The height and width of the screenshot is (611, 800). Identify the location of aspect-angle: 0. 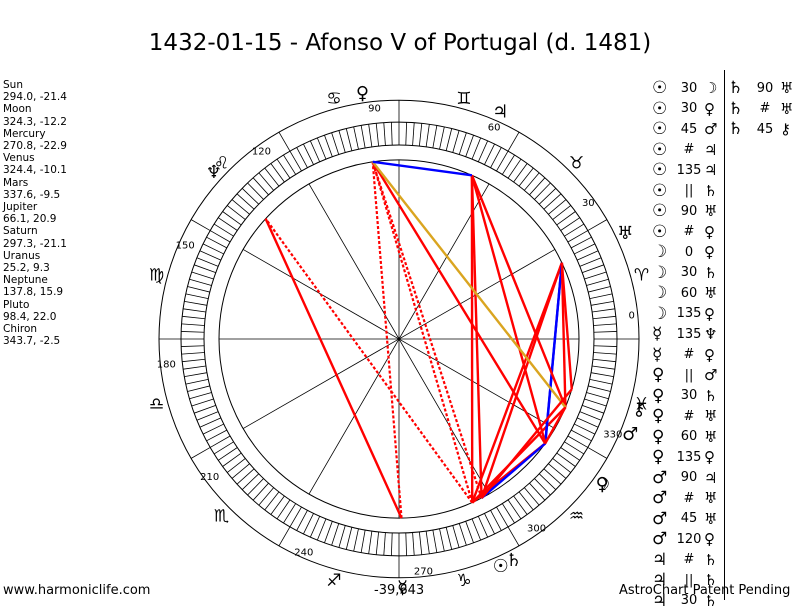
(689, 252).